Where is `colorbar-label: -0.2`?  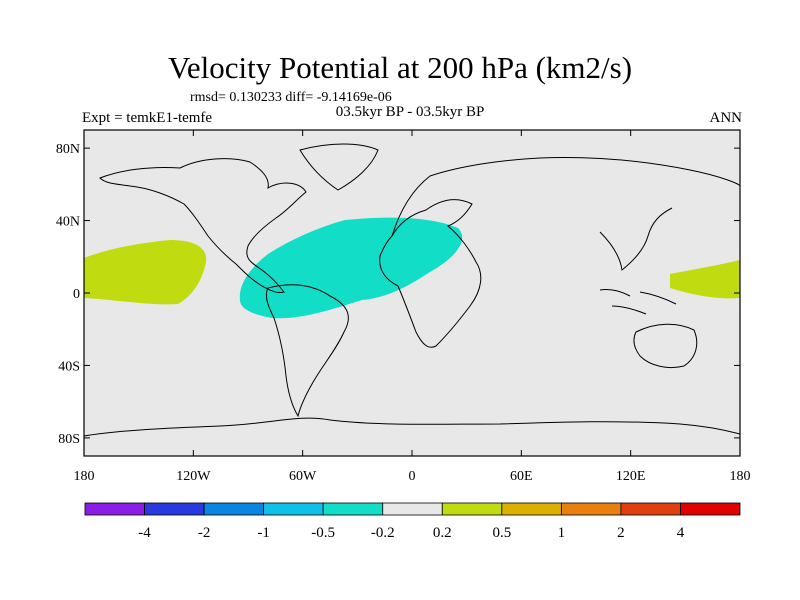
colorbar-label: -0.2 is located at coordinates (383, 533).